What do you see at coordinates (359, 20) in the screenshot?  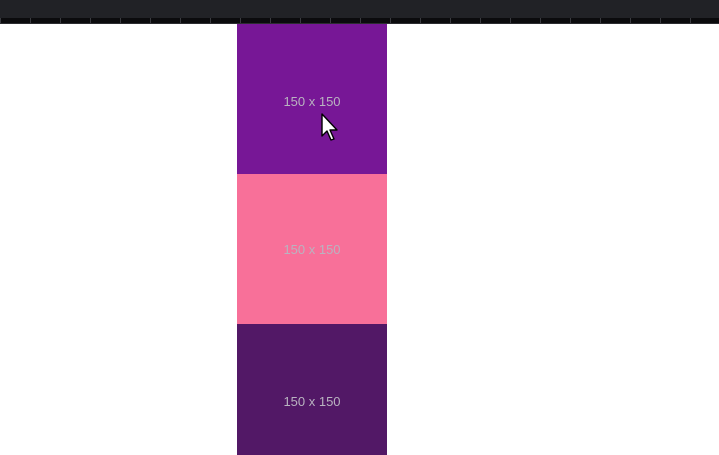 I see `ruler-strip` at bounding box center [359, 20].